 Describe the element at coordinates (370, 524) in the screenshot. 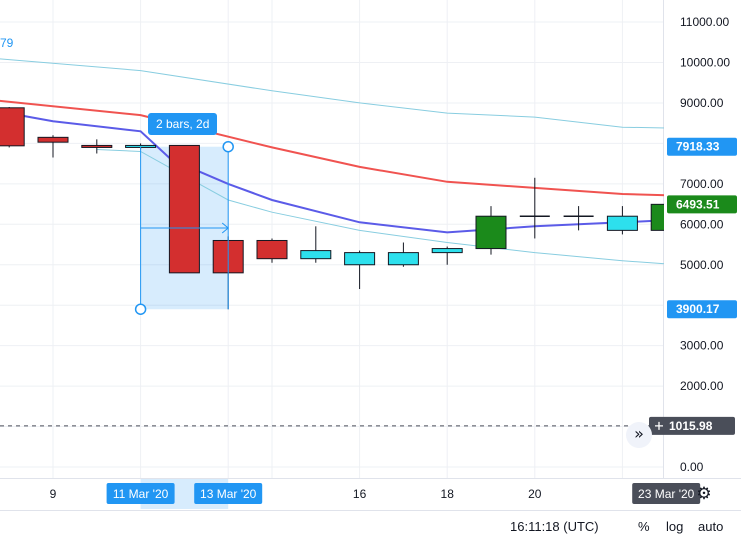

I see `bottom-toolbar: 16:11:18 (UTC) % log auto` at that location.